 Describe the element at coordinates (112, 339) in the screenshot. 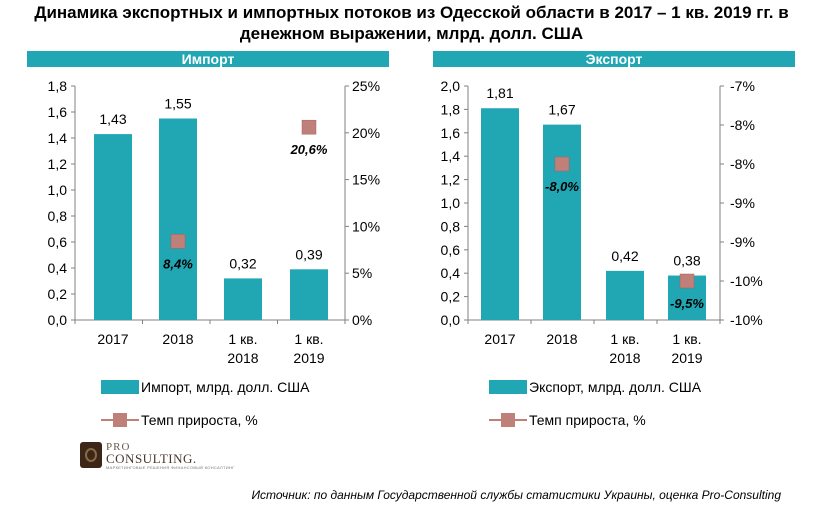

I see `import-category-label: 2017` at that location.